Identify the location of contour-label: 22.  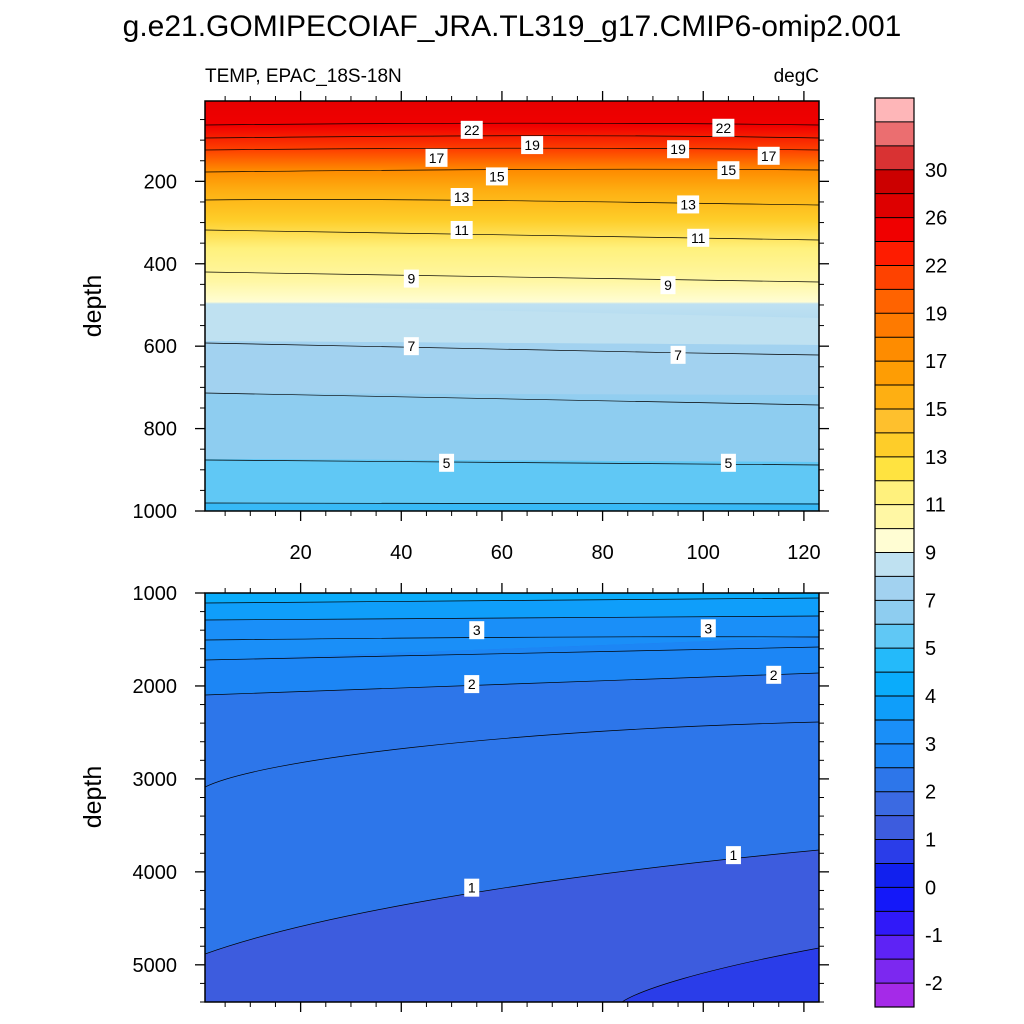
(724, 128).